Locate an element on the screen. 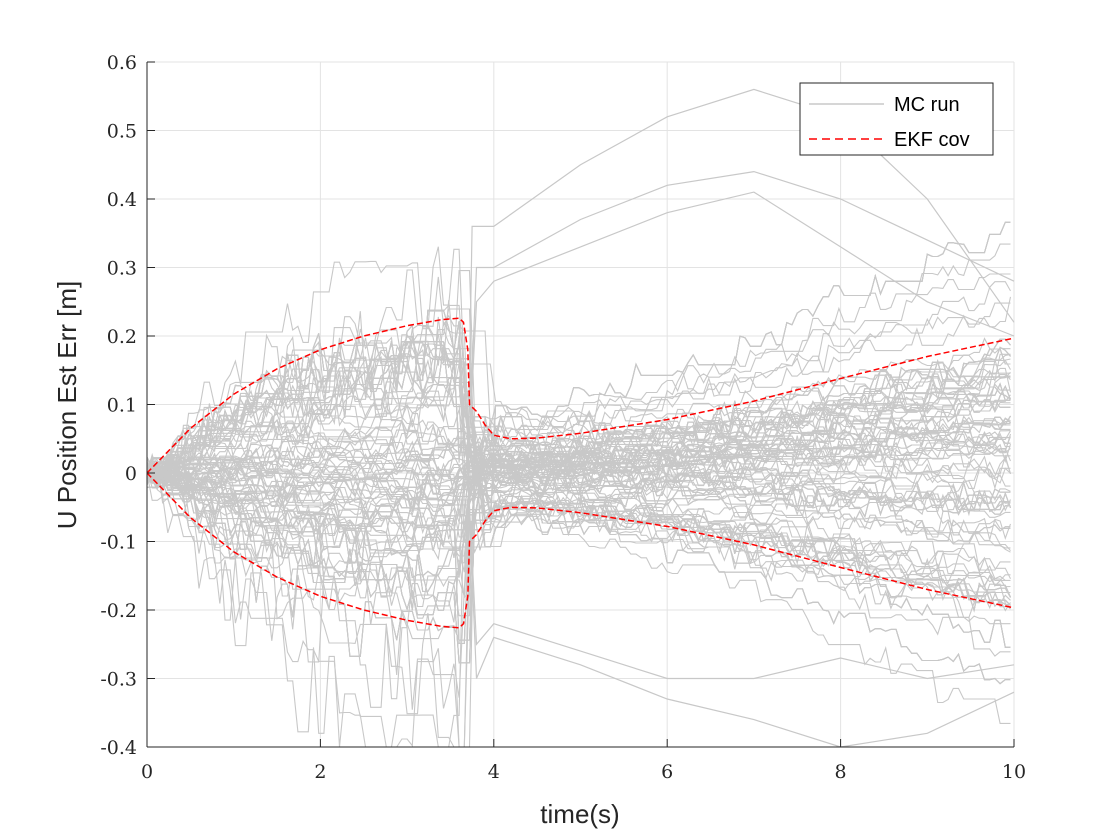  y-tick-label: 0.2 is located at coordinates (122, 337).